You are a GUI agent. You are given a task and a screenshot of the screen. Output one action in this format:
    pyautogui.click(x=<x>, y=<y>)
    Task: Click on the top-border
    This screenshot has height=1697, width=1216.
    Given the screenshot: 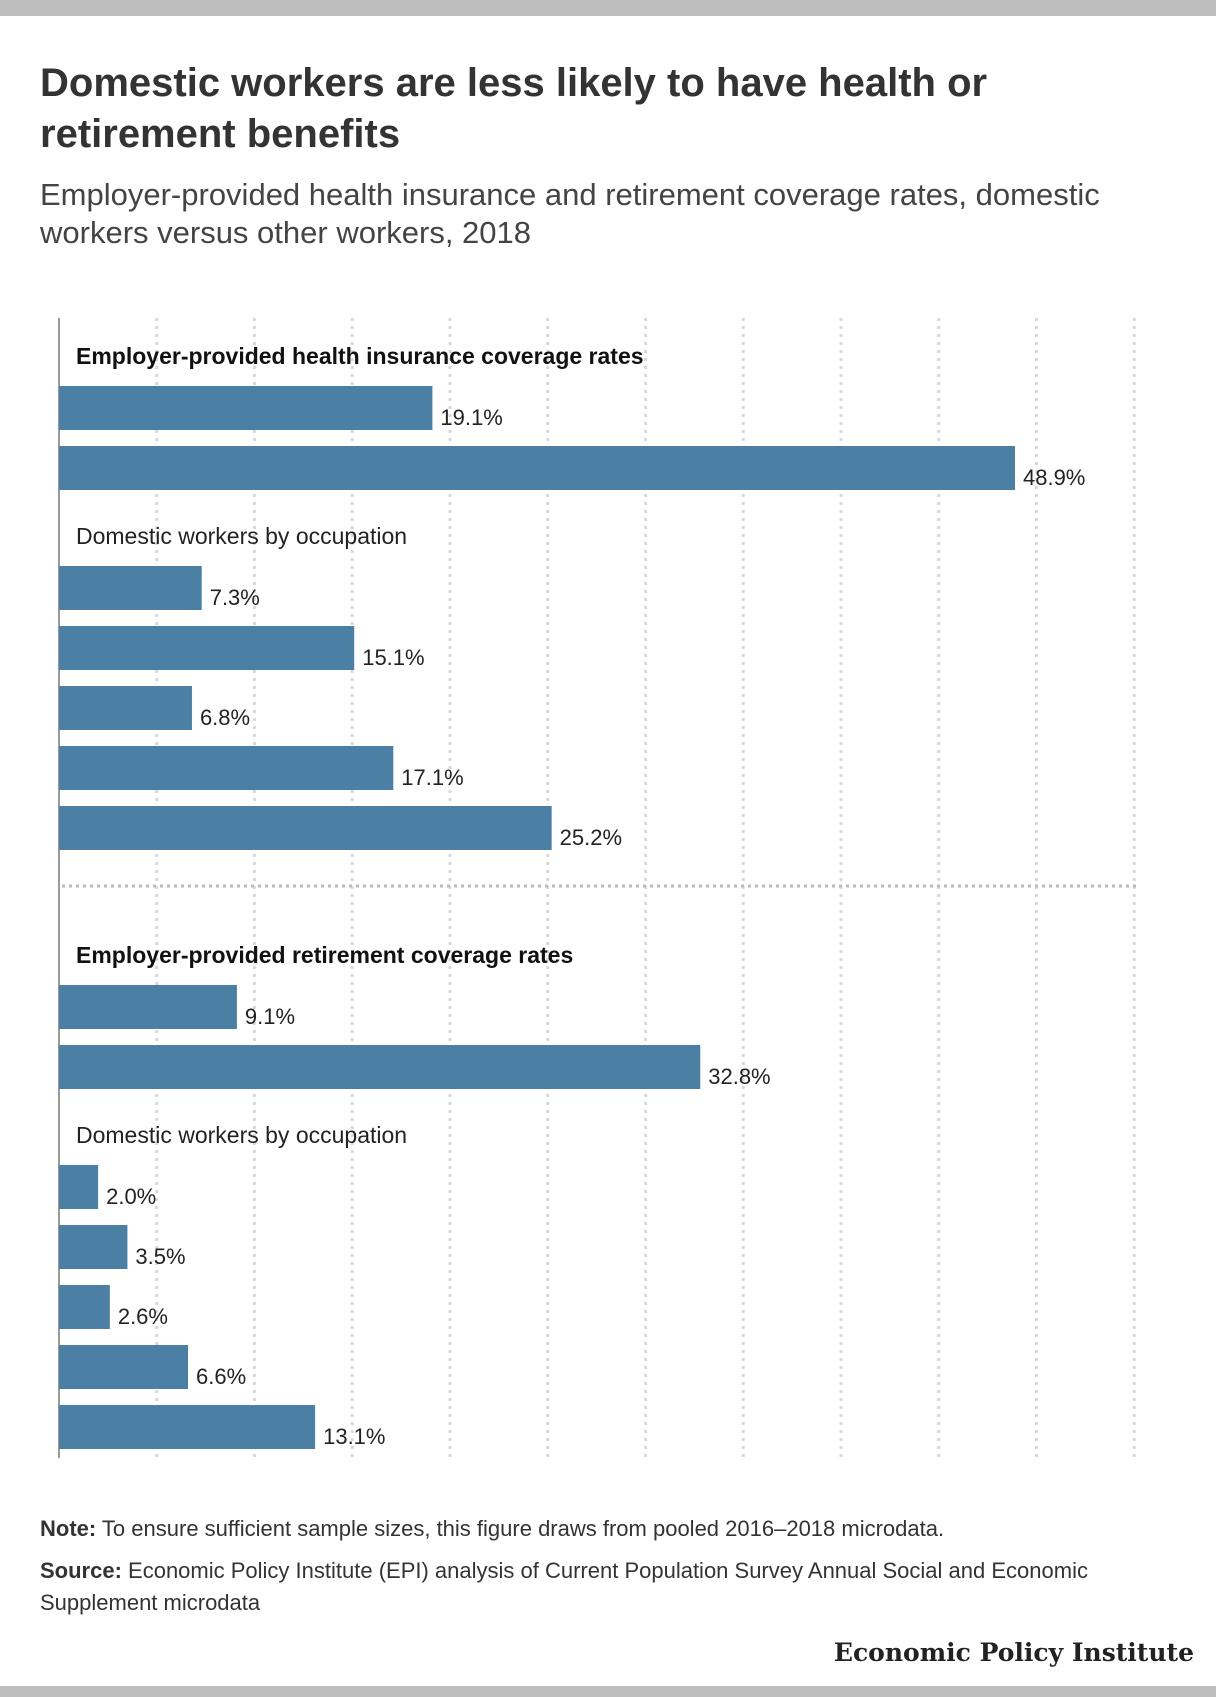 What is the action you would take?
    pyautogui.click(x=608, y=8)
    